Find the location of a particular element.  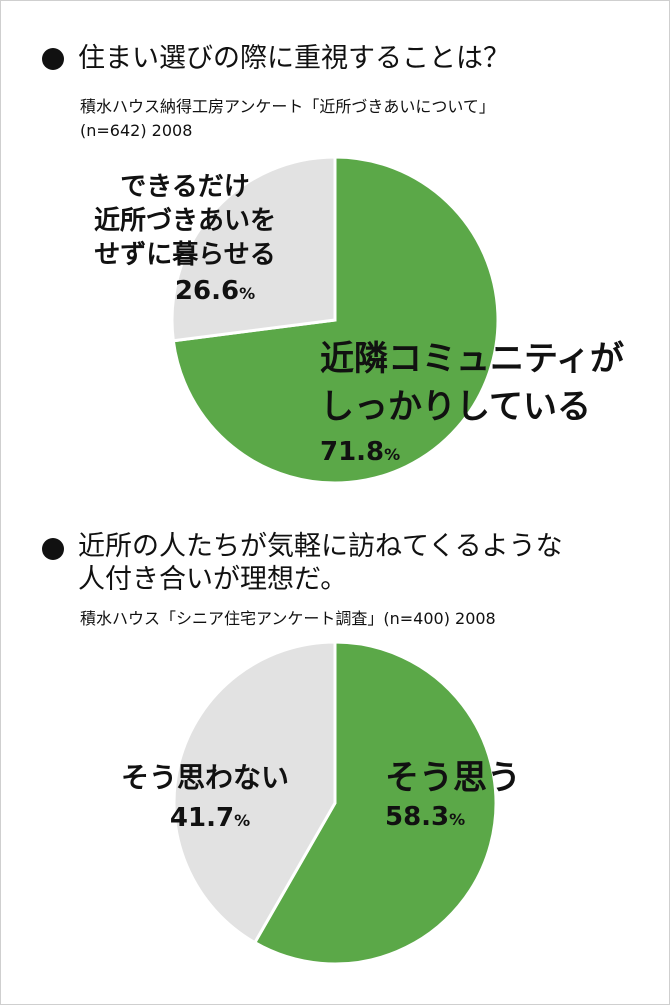

chart1-source: 積水ハウス納得工房アンケート「近所づきあいについて」 is located at coordinates (287, 106).